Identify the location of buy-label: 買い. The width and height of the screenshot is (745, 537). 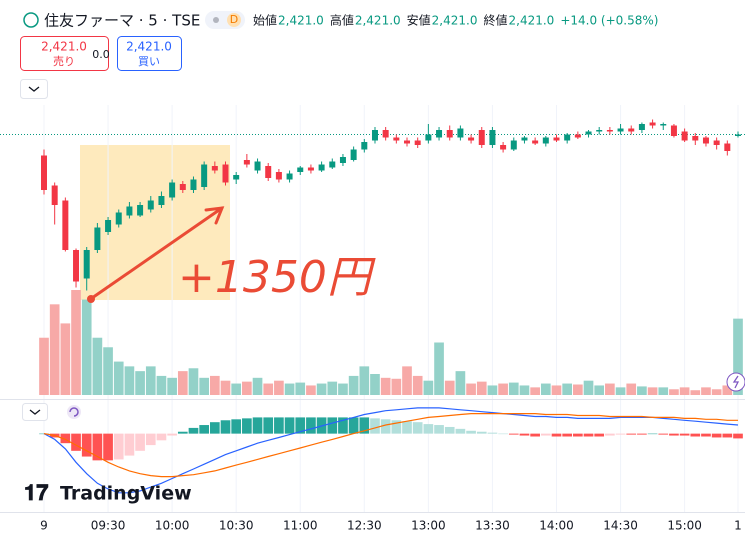
(149, 61).